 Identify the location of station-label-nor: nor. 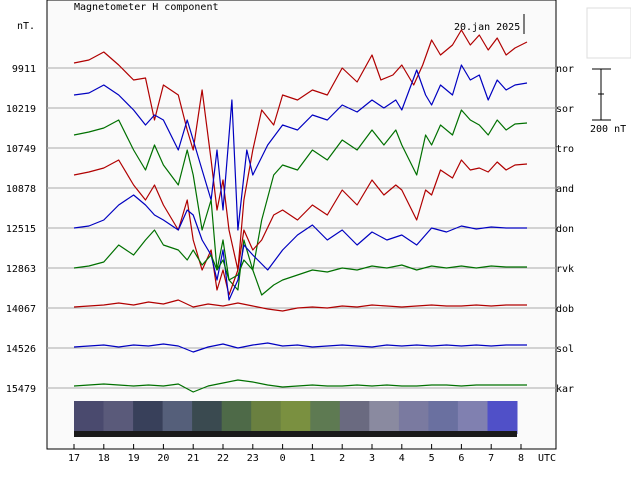
(565, 69).